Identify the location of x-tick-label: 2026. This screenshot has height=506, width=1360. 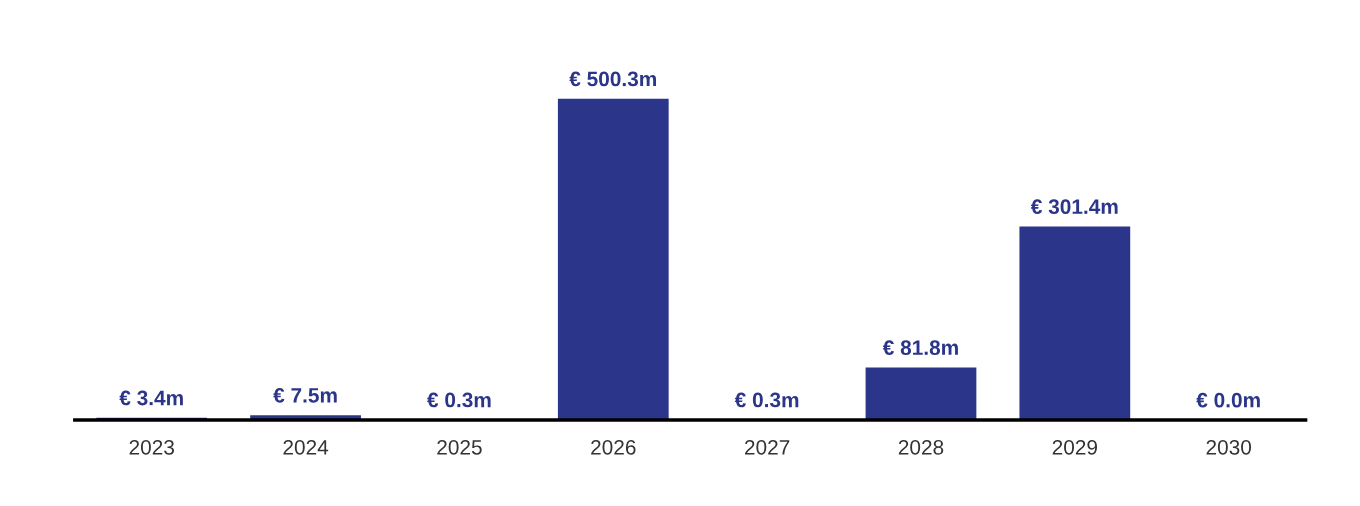
(613, 447).